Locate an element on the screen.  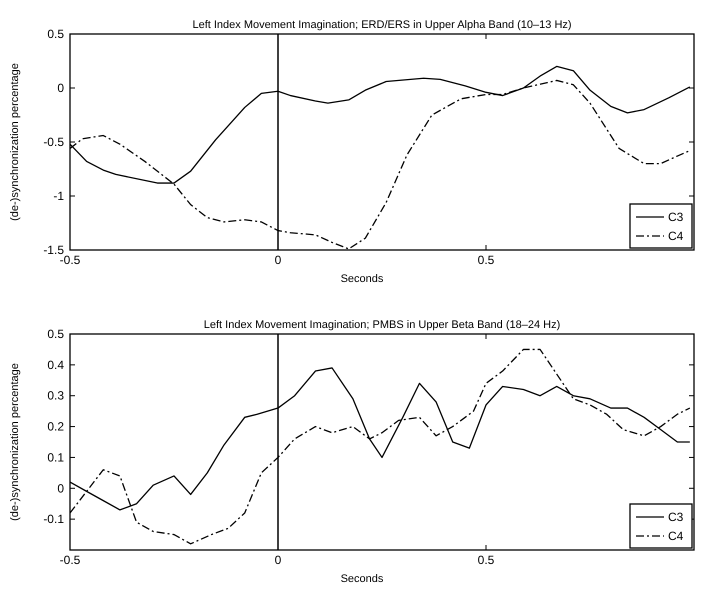
y-tick-label: 0.3 is located at coordinates (55, 395).